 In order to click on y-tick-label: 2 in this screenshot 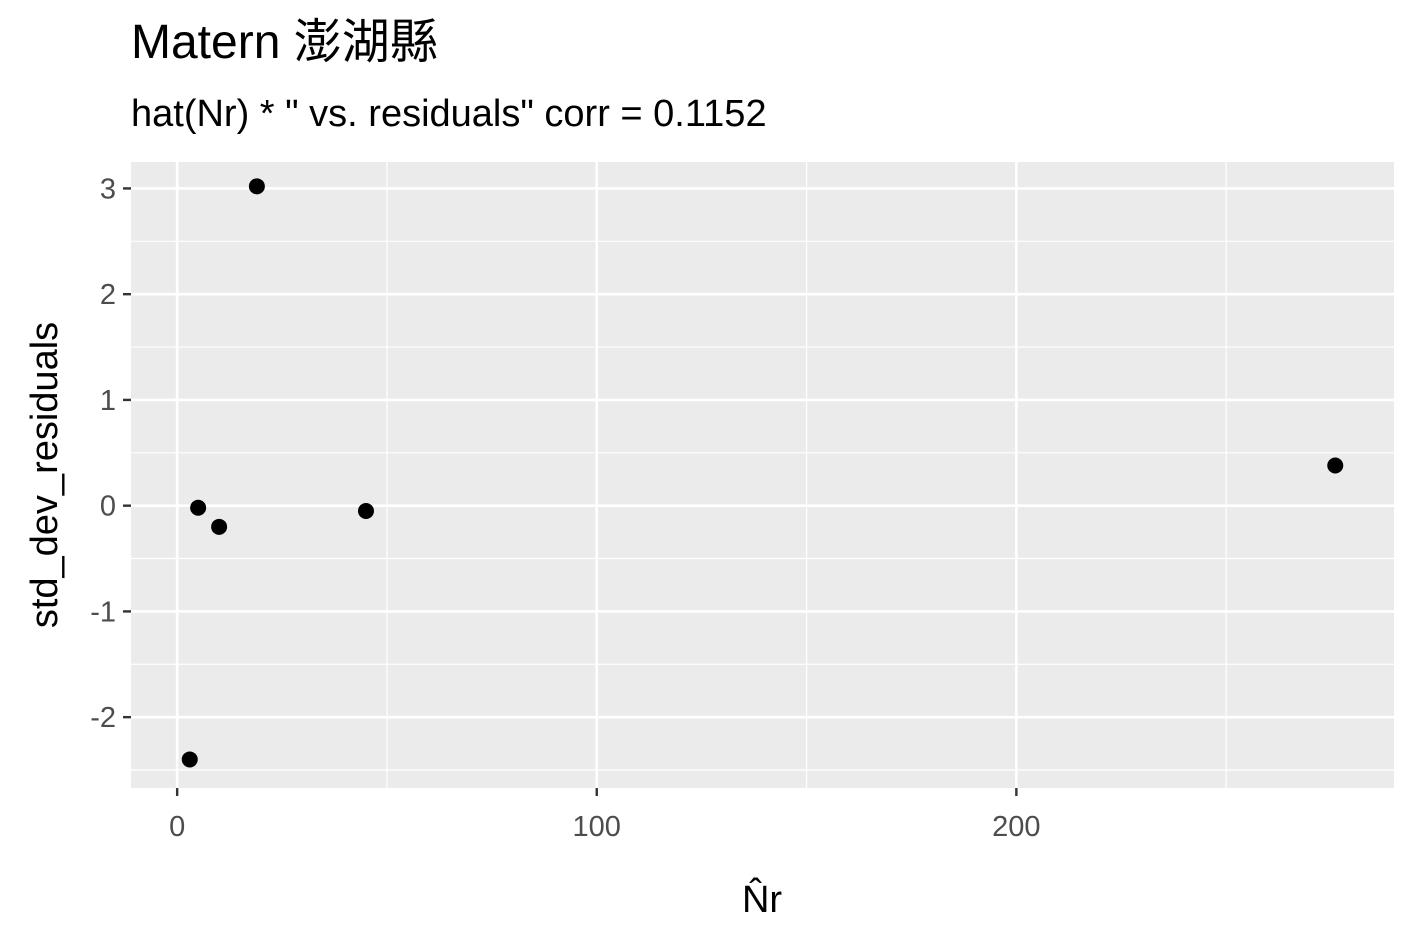, I will do `click(108, 295)`.